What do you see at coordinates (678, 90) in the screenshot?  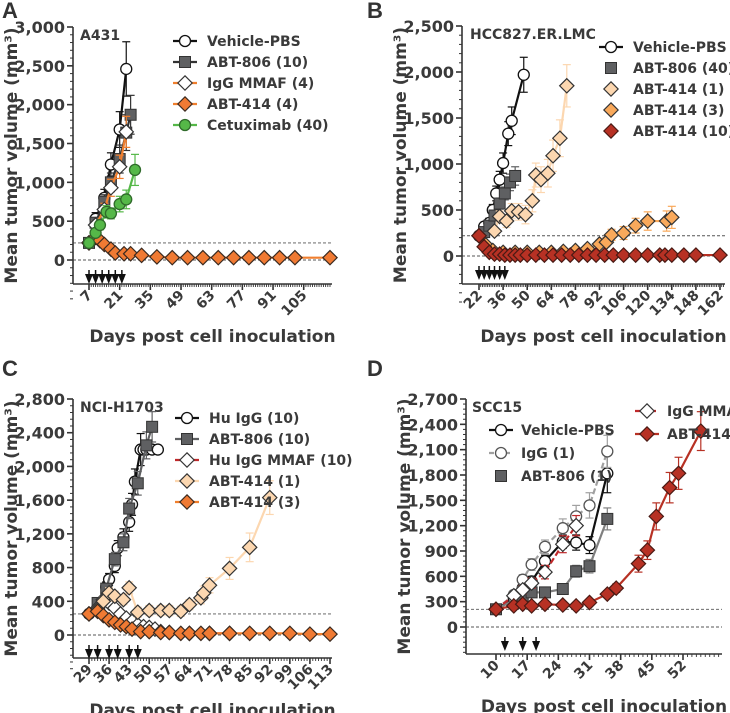 I see `legend-label: ABT-414 (1)` at bounding box center [678, 90].